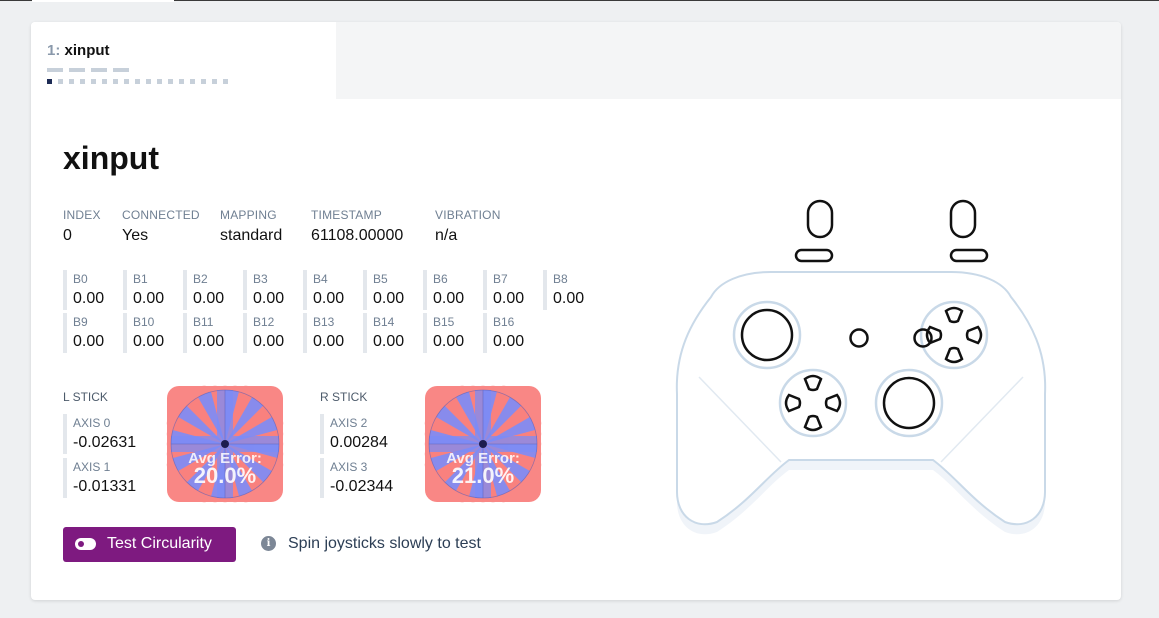  I want to click on meta-label: MAPPING, so click(248, 215).